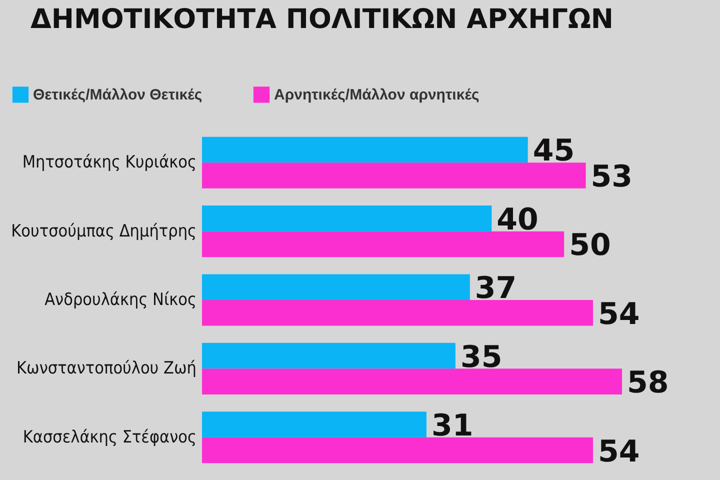 The width and height of the screenshot is (720, 480). Describe the element at coordinates (611, 177) in the screenshot. I see `data-label: 53` at that location.